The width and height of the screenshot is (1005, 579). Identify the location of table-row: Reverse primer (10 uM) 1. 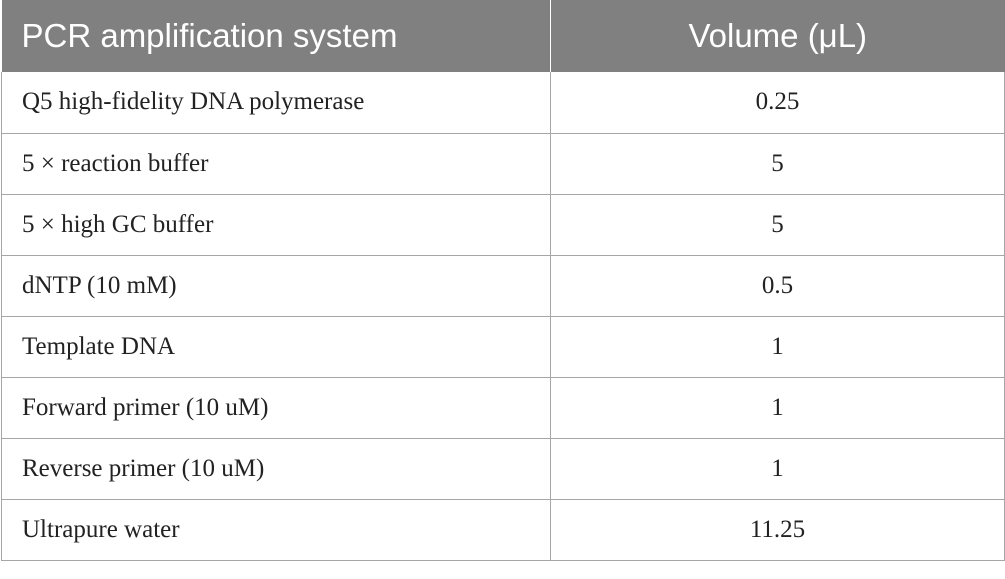
(503, 469).